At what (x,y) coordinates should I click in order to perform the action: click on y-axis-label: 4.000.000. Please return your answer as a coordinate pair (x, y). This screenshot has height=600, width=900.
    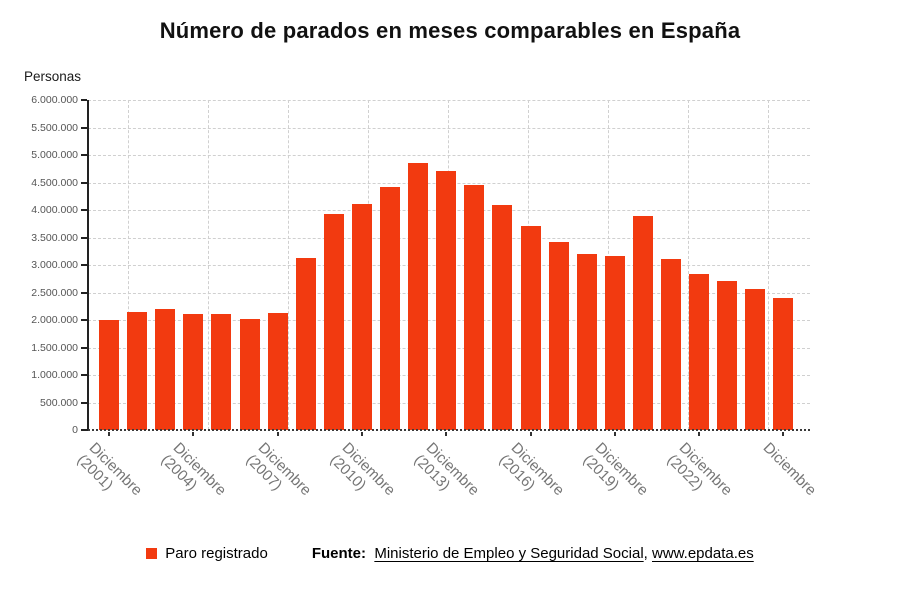
    Looking at the image, I should click on (54, 210).